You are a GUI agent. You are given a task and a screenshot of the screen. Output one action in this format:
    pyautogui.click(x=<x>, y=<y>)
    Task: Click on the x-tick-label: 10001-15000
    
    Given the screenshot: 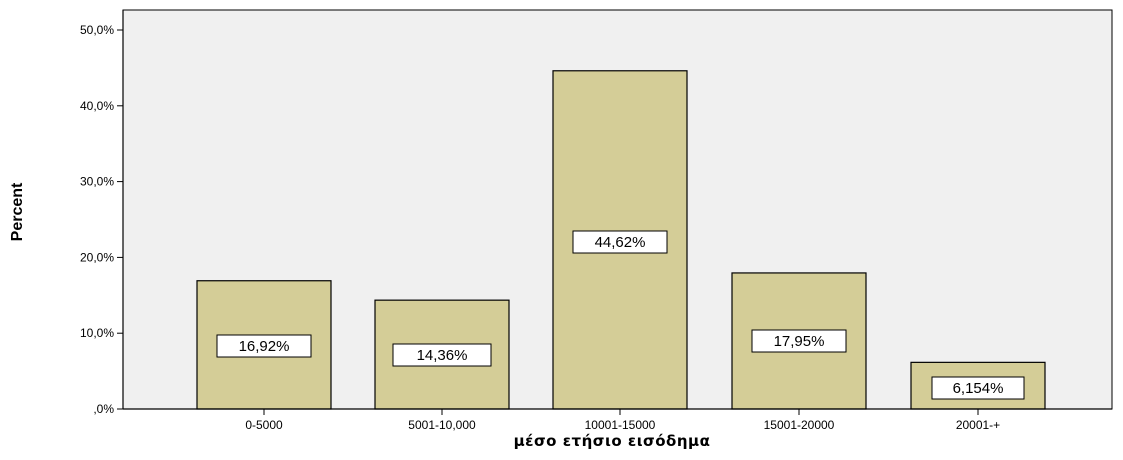 What is the action you would take?
    pyautogui.click(x=620, y=425)
    